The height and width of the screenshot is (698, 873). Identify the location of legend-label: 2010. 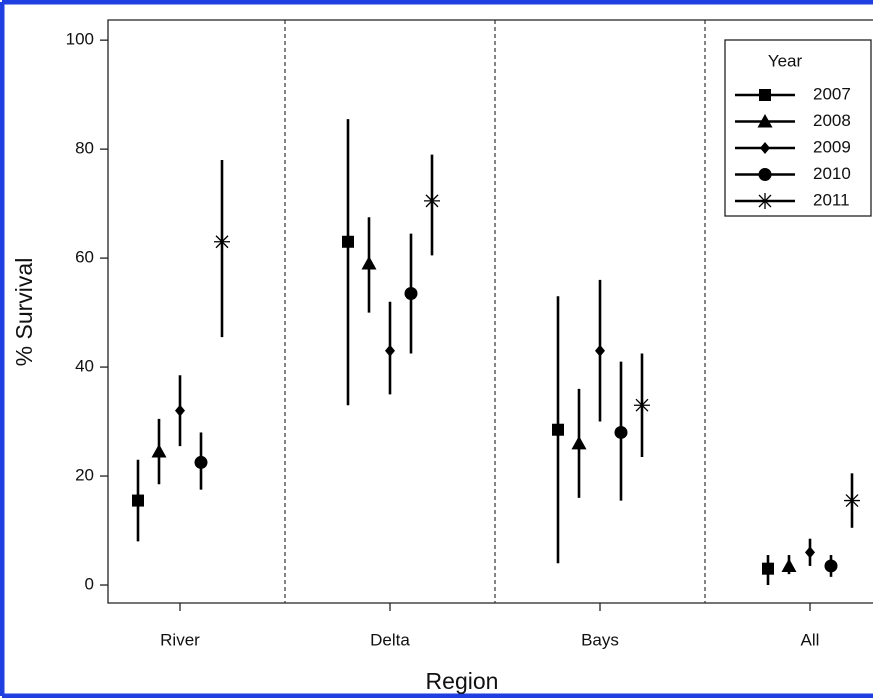
(832, 173).